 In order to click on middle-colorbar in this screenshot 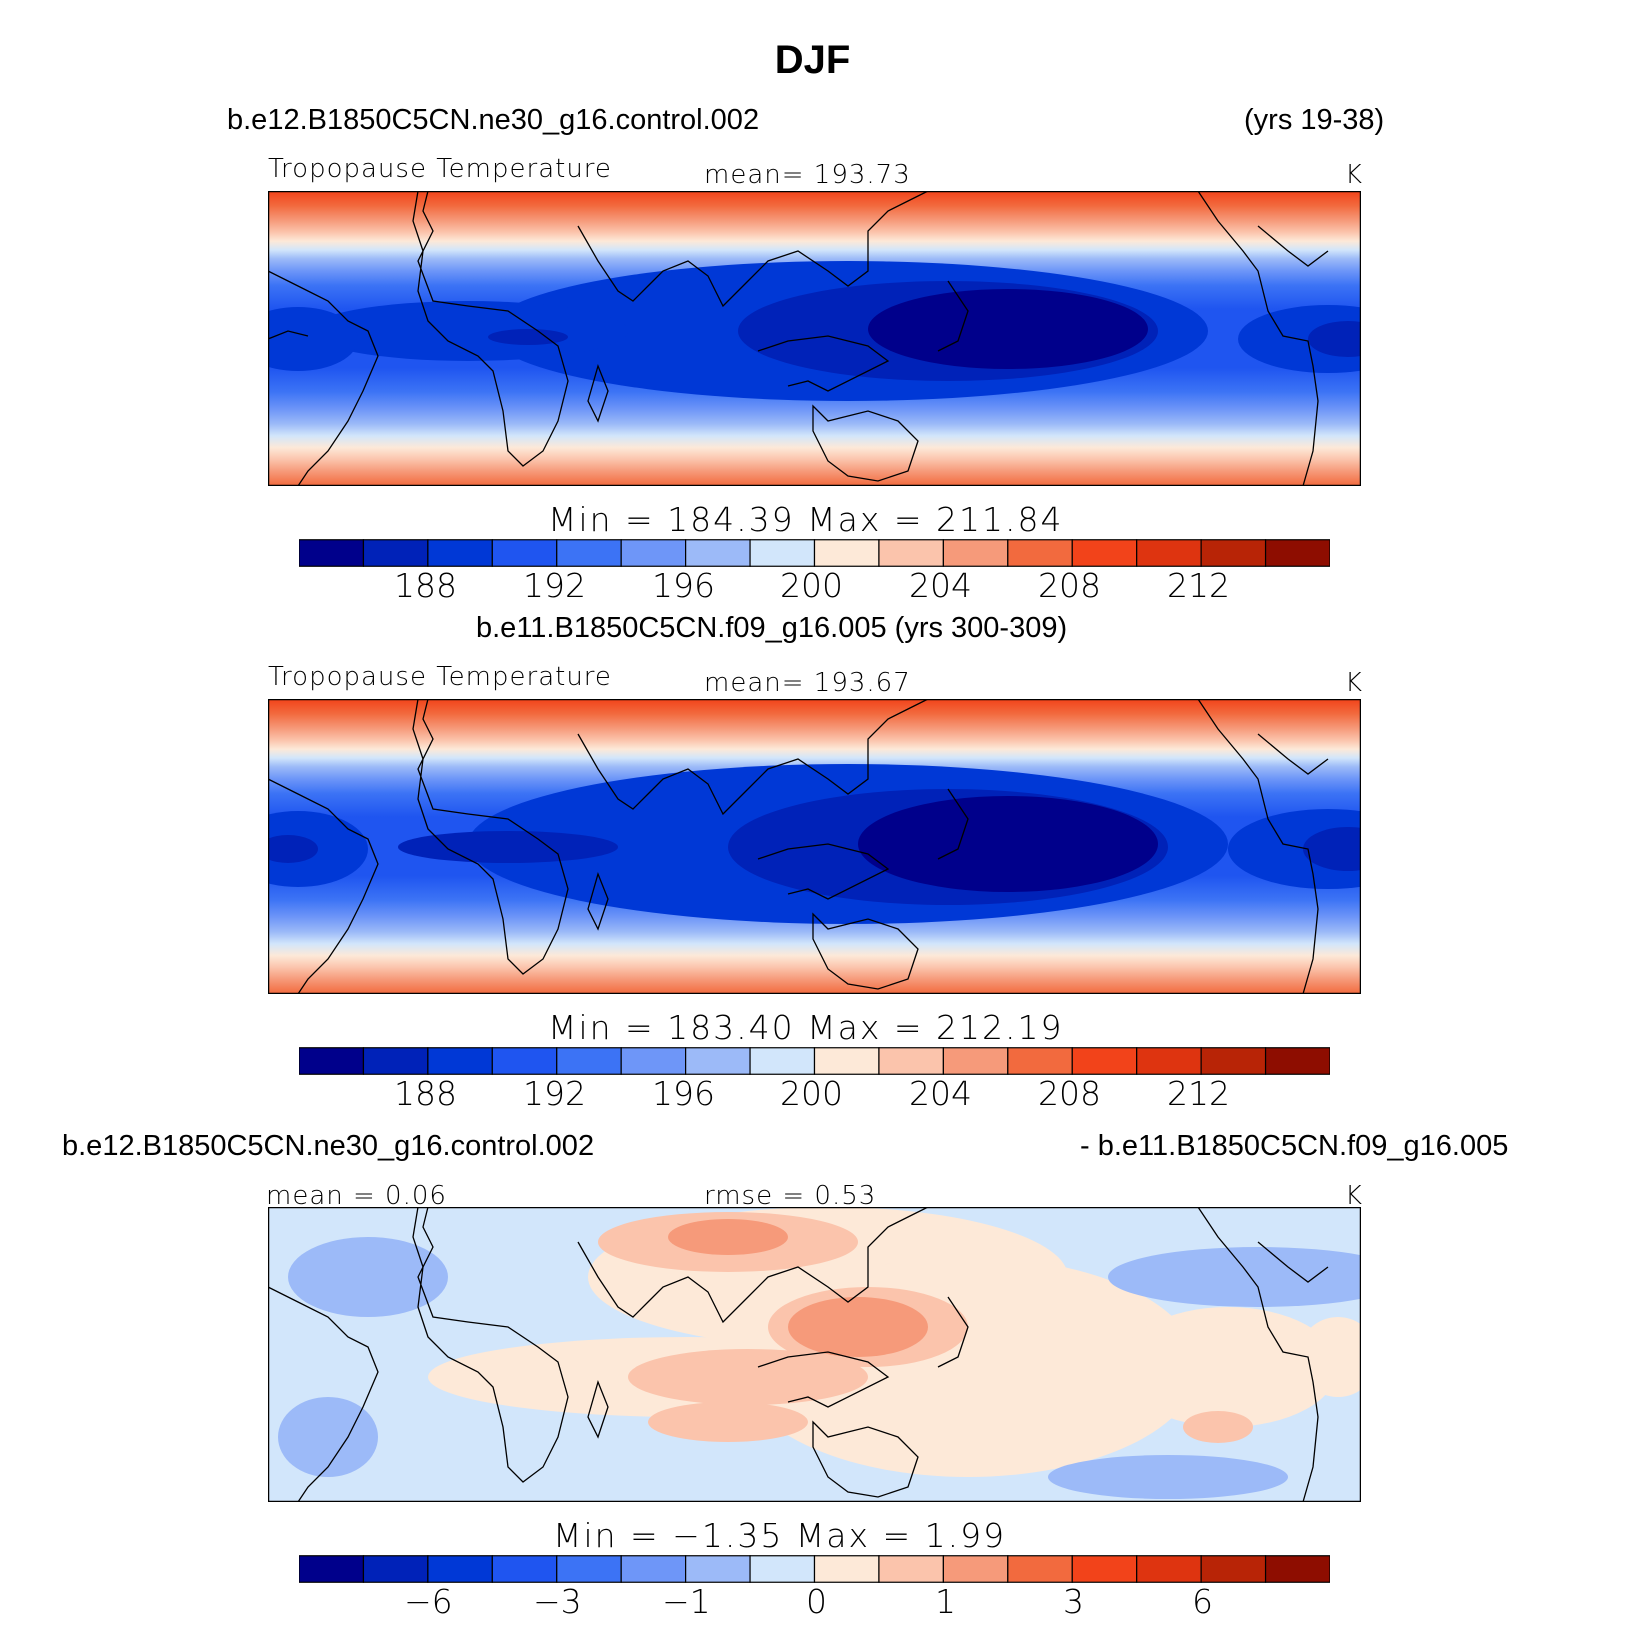, I will do `click(814, 1061)`.